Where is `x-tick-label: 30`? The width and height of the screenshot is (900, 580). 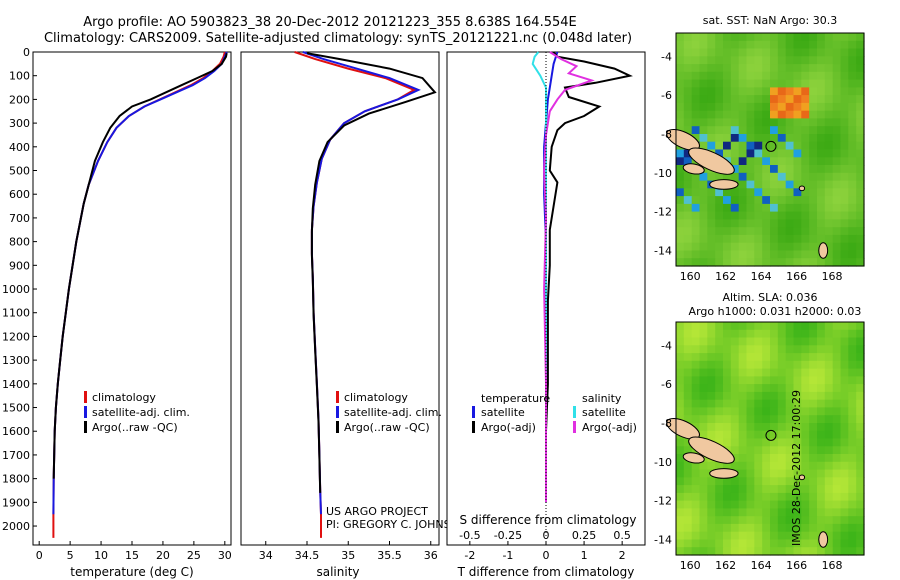
x-tick-label: 30 is located at coordinates (225, 555).